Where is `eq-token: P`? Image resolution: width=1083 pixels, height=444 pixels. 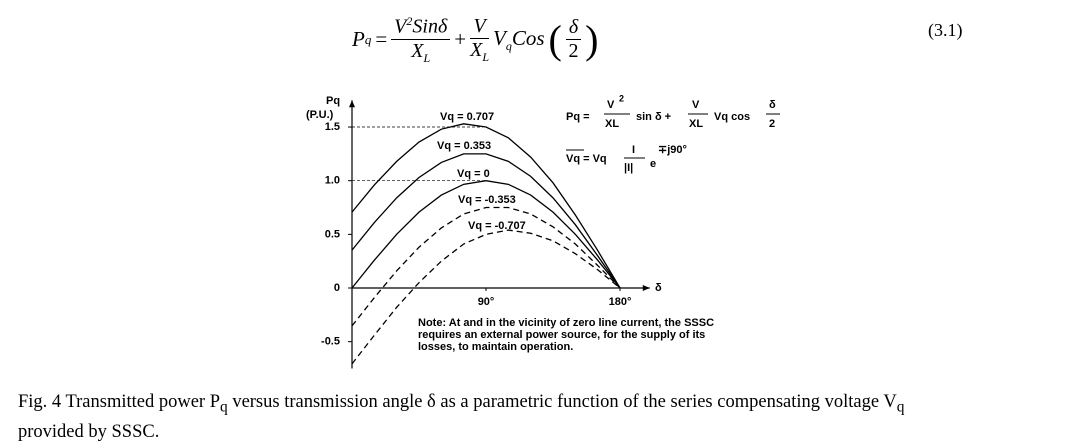
eq-token: P is located at coordinates (358, 39).